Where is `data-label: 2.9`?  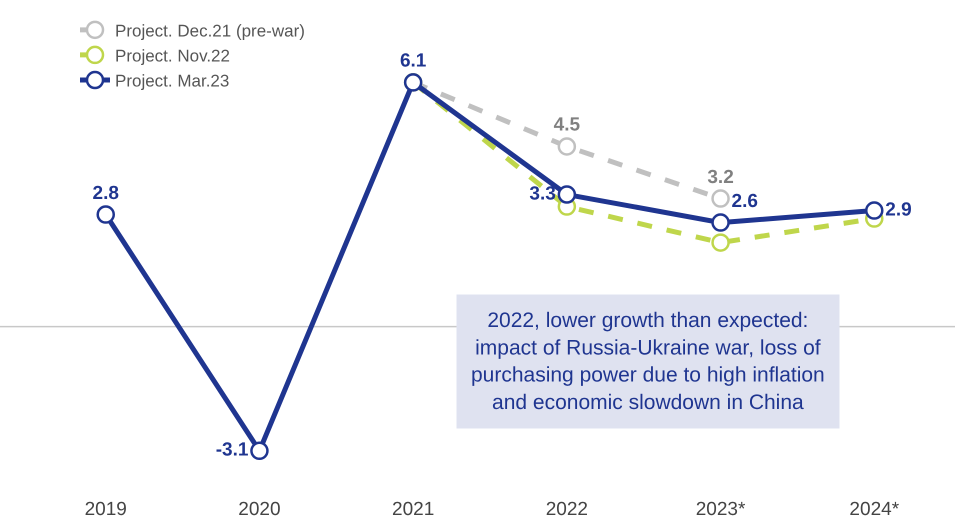
data-label: 2.9 is located at coordinates (898, 209).